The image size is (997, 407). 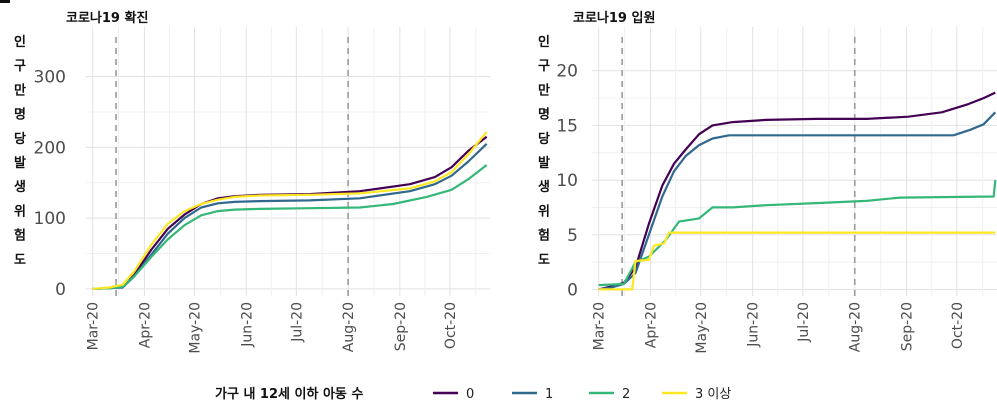 I want to click on legend: 가구 내 12세 이하 아동 수 0 1 2 3 이상, so click(x=473, y=394).